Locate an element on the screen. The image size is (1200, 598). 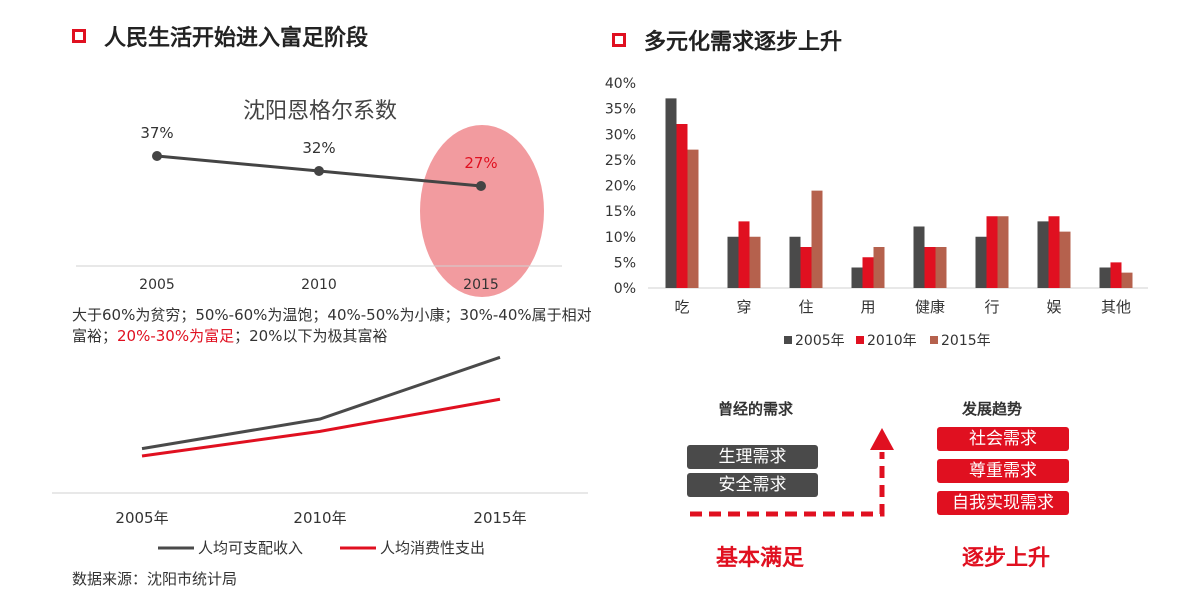
bar-legend-label: 2010年 is located at coordinates (892, 341).